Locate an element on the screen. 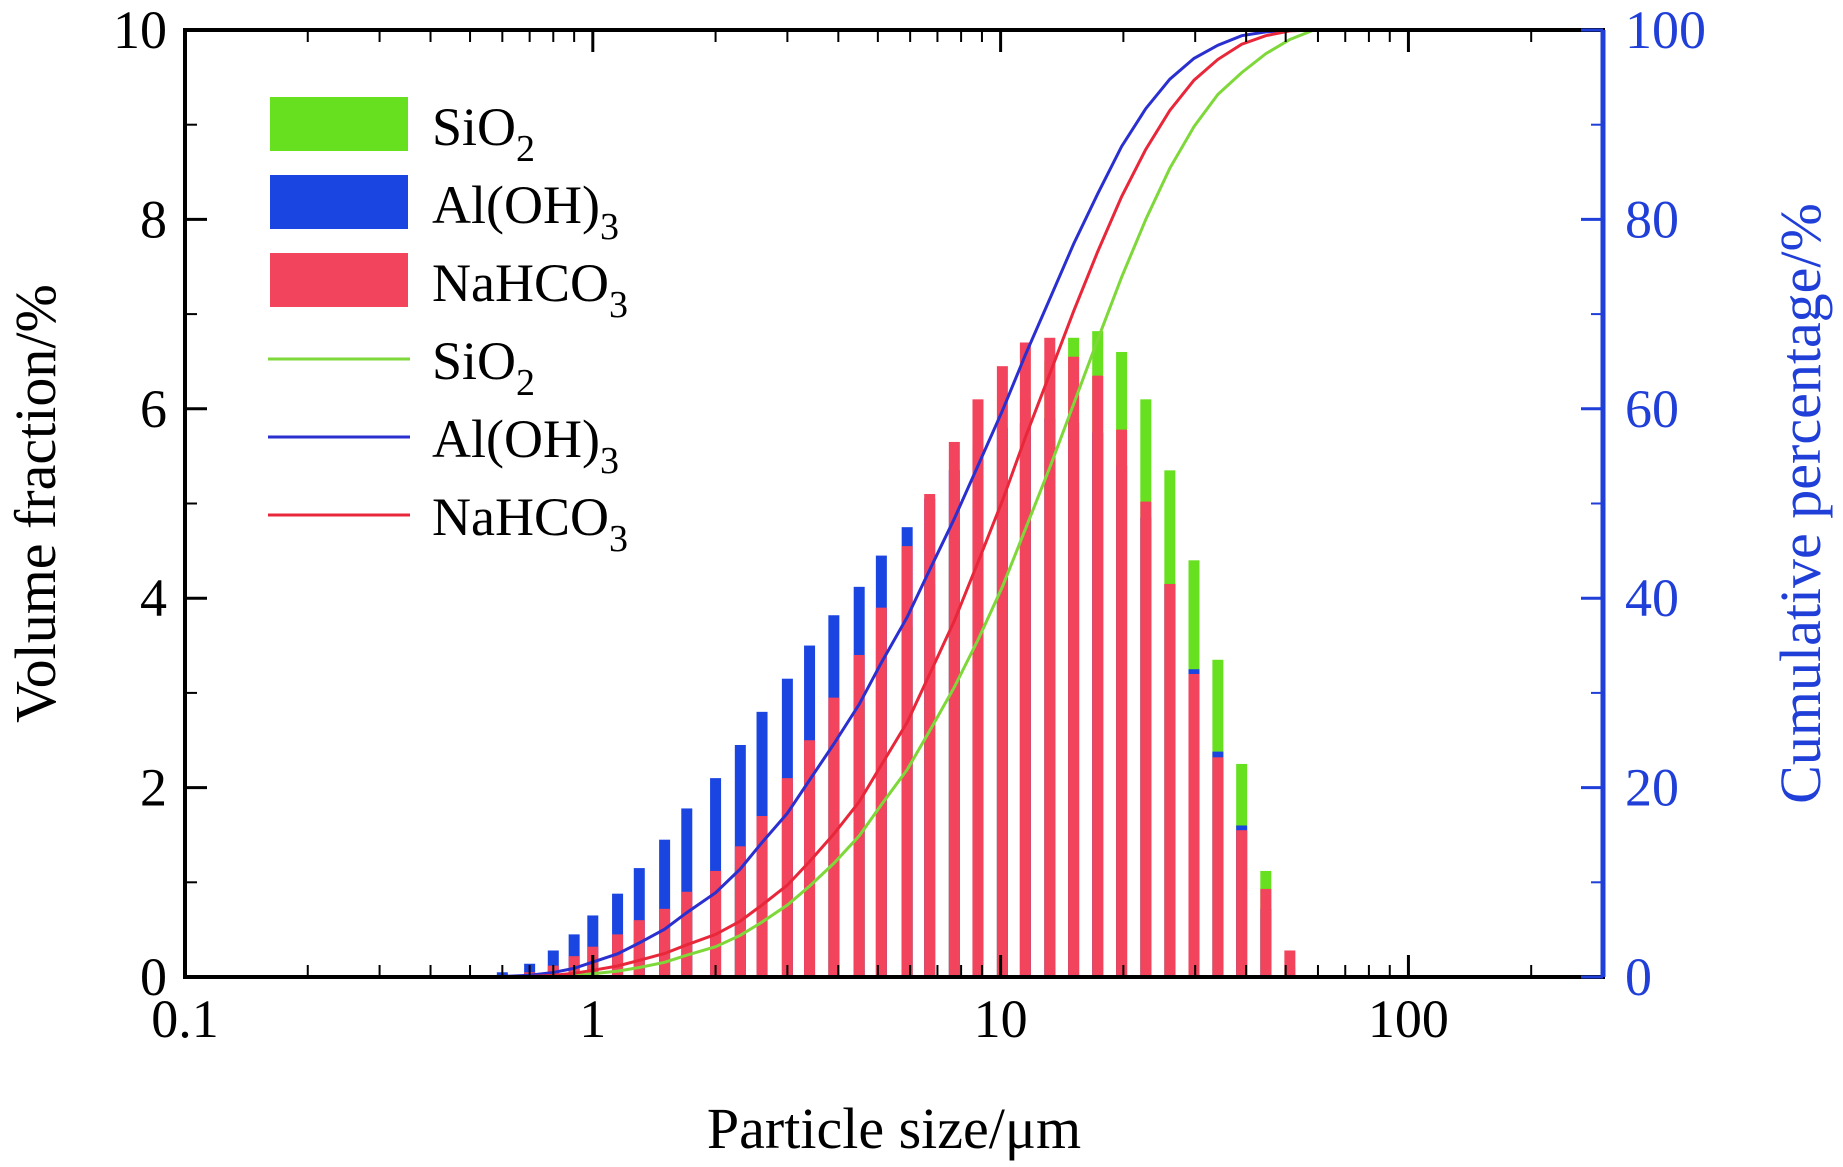  legend-label-sio-cumulative-line: SiO2 is located at coordinates (483, 367).